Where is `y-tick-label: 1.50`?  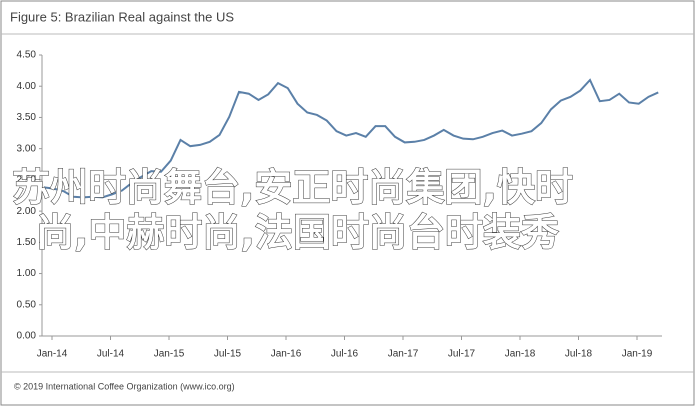
y-tick-label: 1.50 is located at coordinates (27, 242).